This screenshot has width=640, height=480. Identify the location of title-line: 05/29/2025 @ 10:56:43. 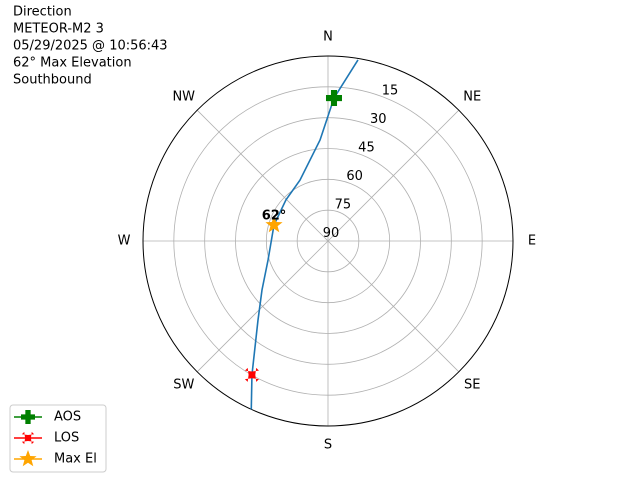
(90, 46).